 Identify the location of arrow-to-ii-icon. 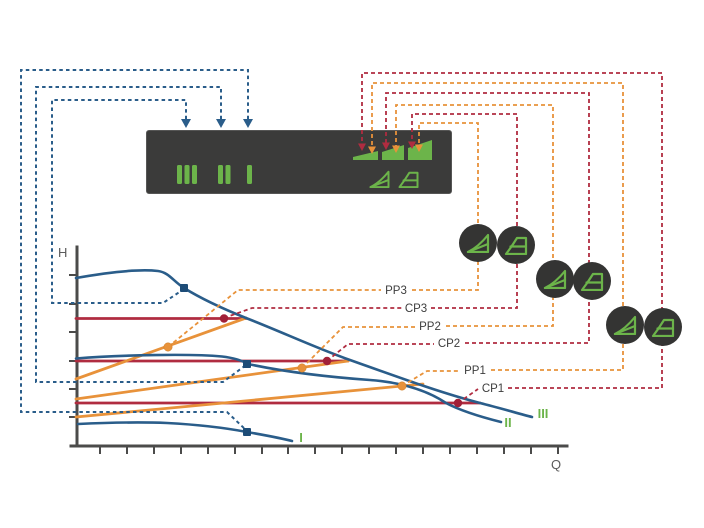
(221, 123).